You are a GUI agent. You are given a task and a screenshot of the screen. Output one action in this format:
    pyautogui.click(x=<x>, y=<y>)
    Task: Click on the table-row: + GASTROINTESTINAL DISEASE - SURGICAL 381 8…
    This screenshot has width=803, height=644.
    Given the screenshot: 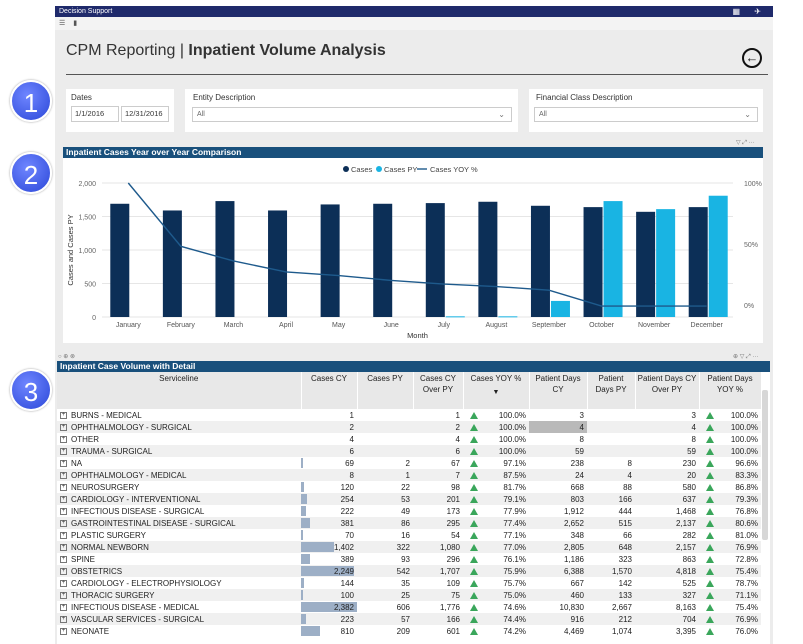 What is the action you would take?
    pyautogui.click(x=409, y=523)
    